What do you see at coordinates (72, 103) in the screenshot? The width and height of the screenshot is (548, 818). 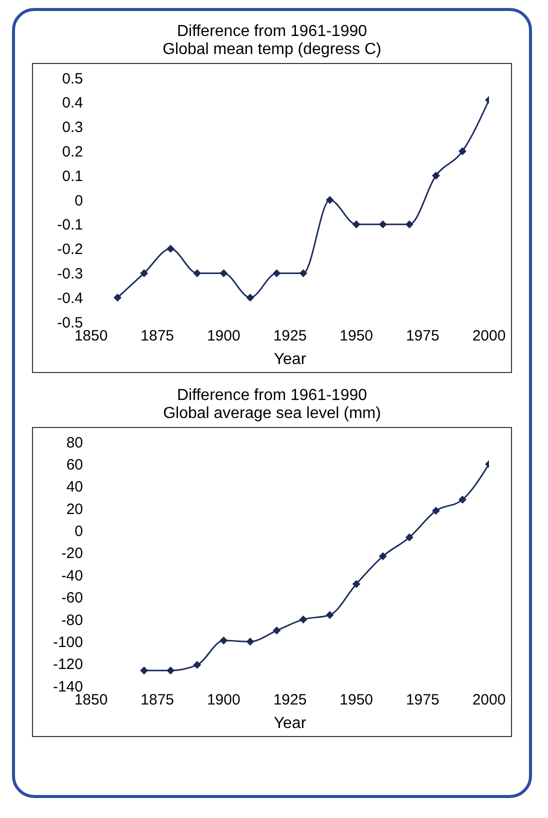 I see `y-tick-label: 0.4` at bounding box center [72, 103].